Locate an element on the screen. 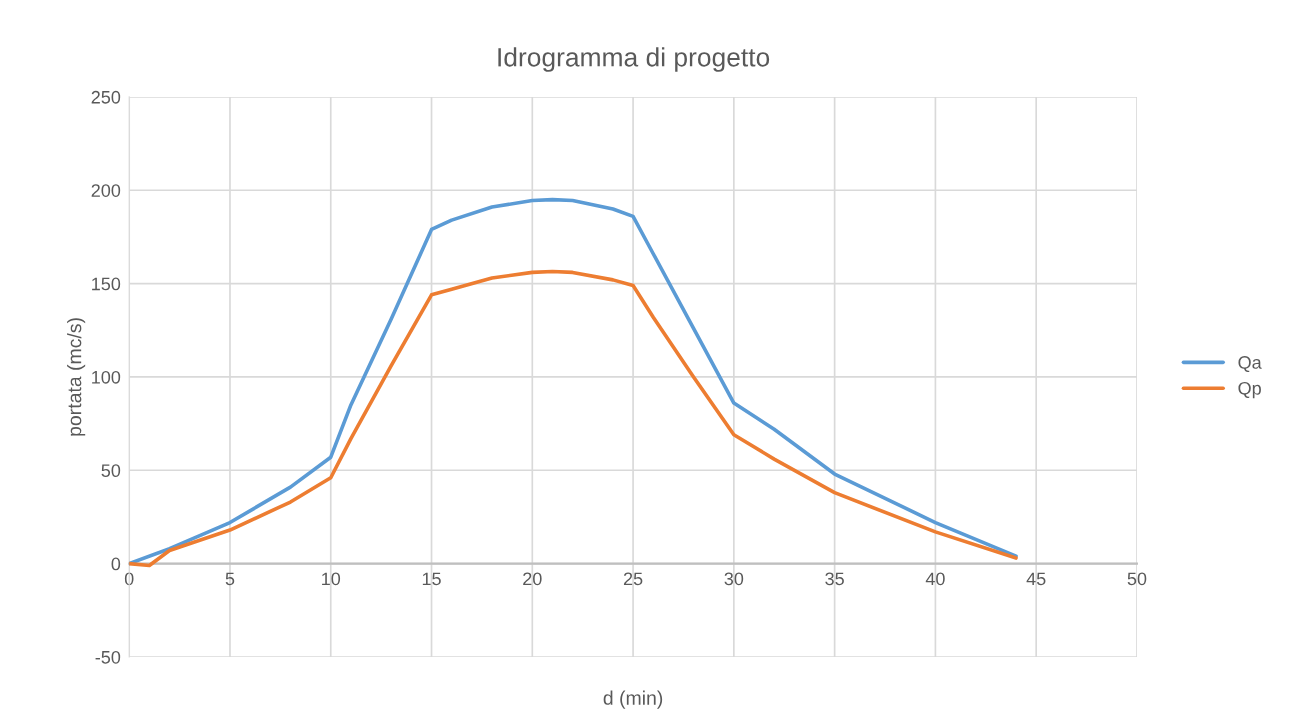 This screenshot has width=1292, height=718. legend-label: Qp is located at coordinates (1249, 390).